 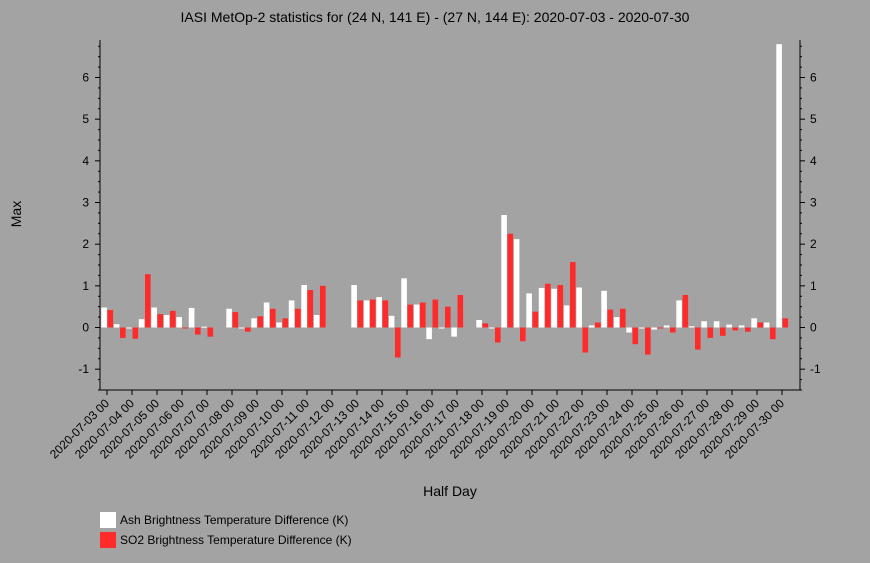 I want to click on y-tick-label-left: 4, so click(x=85, y=161).